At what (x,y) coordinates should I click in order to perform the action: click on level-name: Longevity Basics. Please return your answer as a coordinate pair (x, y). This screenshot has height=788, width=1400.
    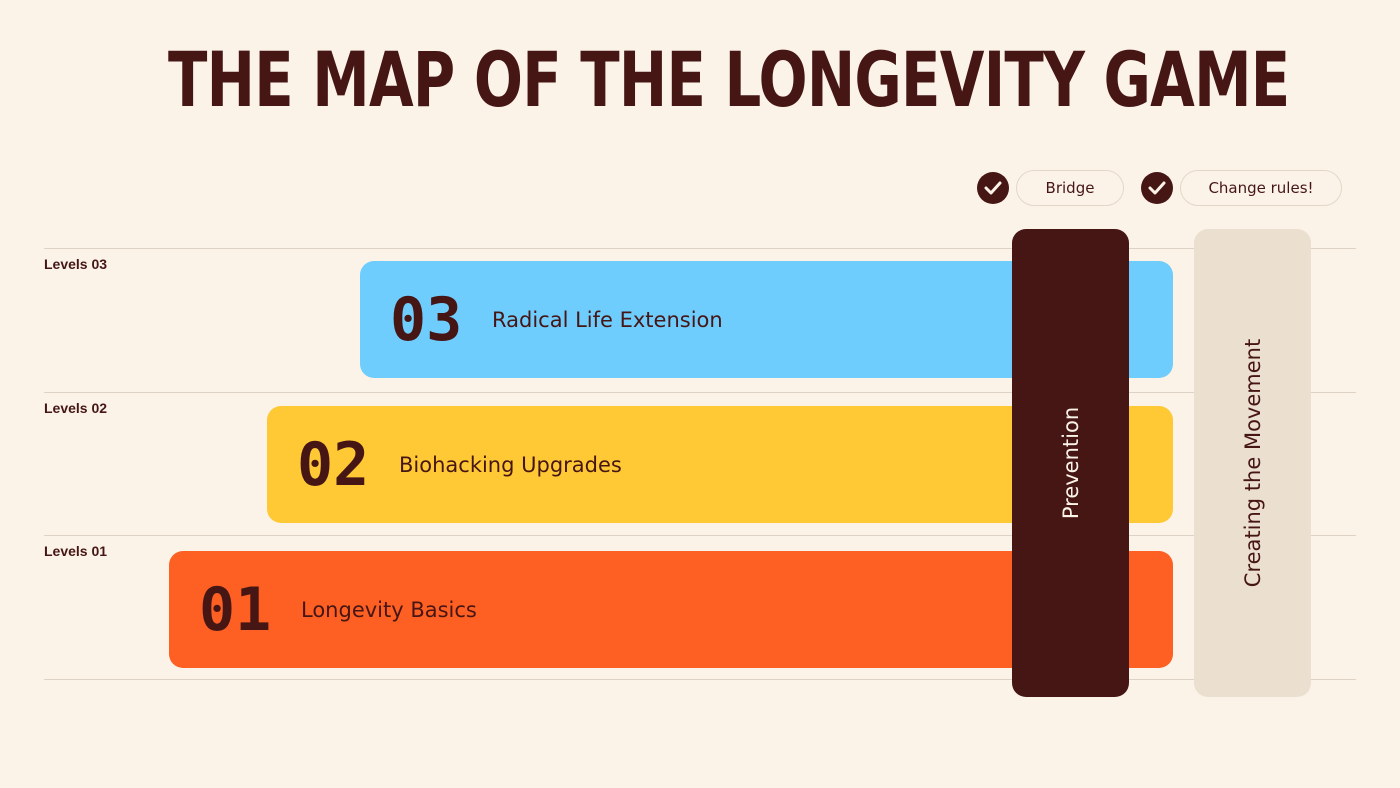
    Looking at the image, I should click on (389, 609).